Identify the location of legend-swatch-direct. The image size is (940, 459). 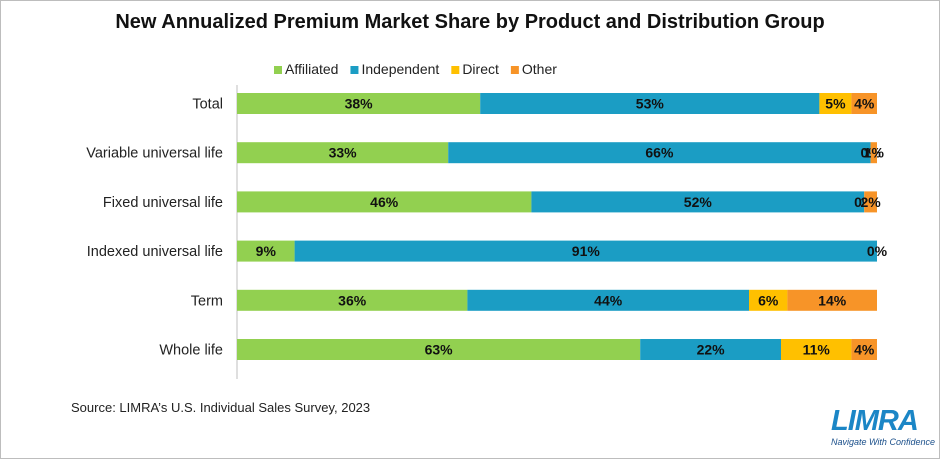
(455, 70).